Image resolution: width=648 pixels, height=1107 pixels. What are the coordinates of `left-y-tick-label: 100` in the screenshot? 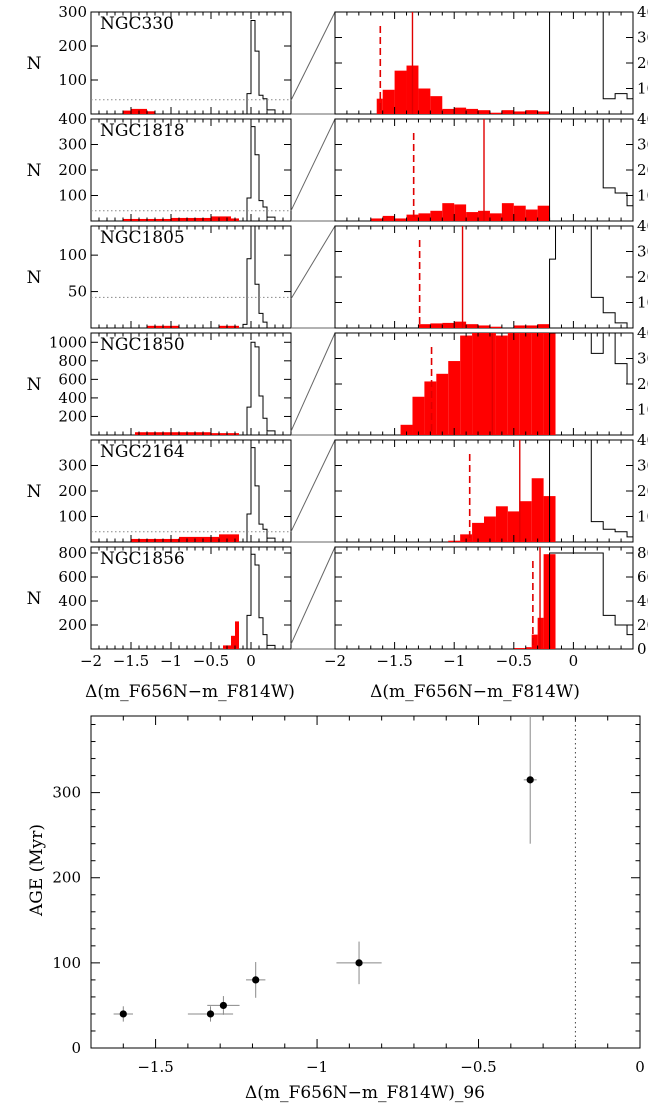 It's located at (72, 517).